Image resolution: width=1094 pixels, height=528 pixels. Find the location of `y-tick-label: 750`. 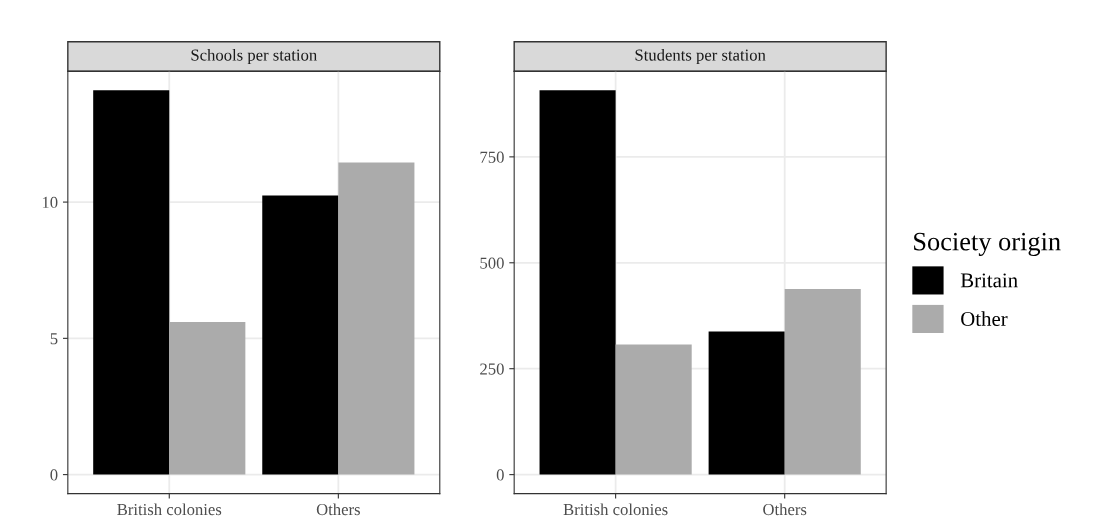

y-tick-label: 750 is located at coordinates (492, 157).